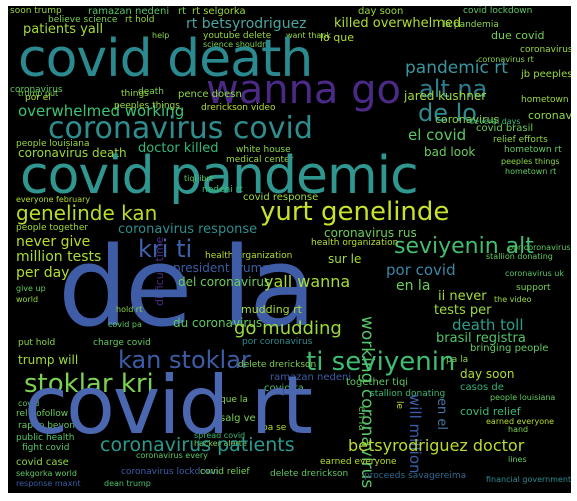 This screenshot has width=577, height=501. What do you see at coordinates (43, 273) in the screenshot?
I see `word-cloud-word: per day` at bounding box center [43, 273].